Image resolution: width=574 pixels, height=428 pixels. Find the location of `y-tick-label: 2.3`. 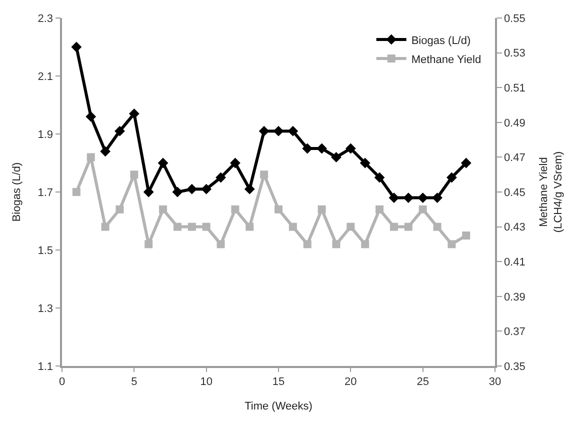

y-tick-label: 2.3 is located at coordinates (46, 18).